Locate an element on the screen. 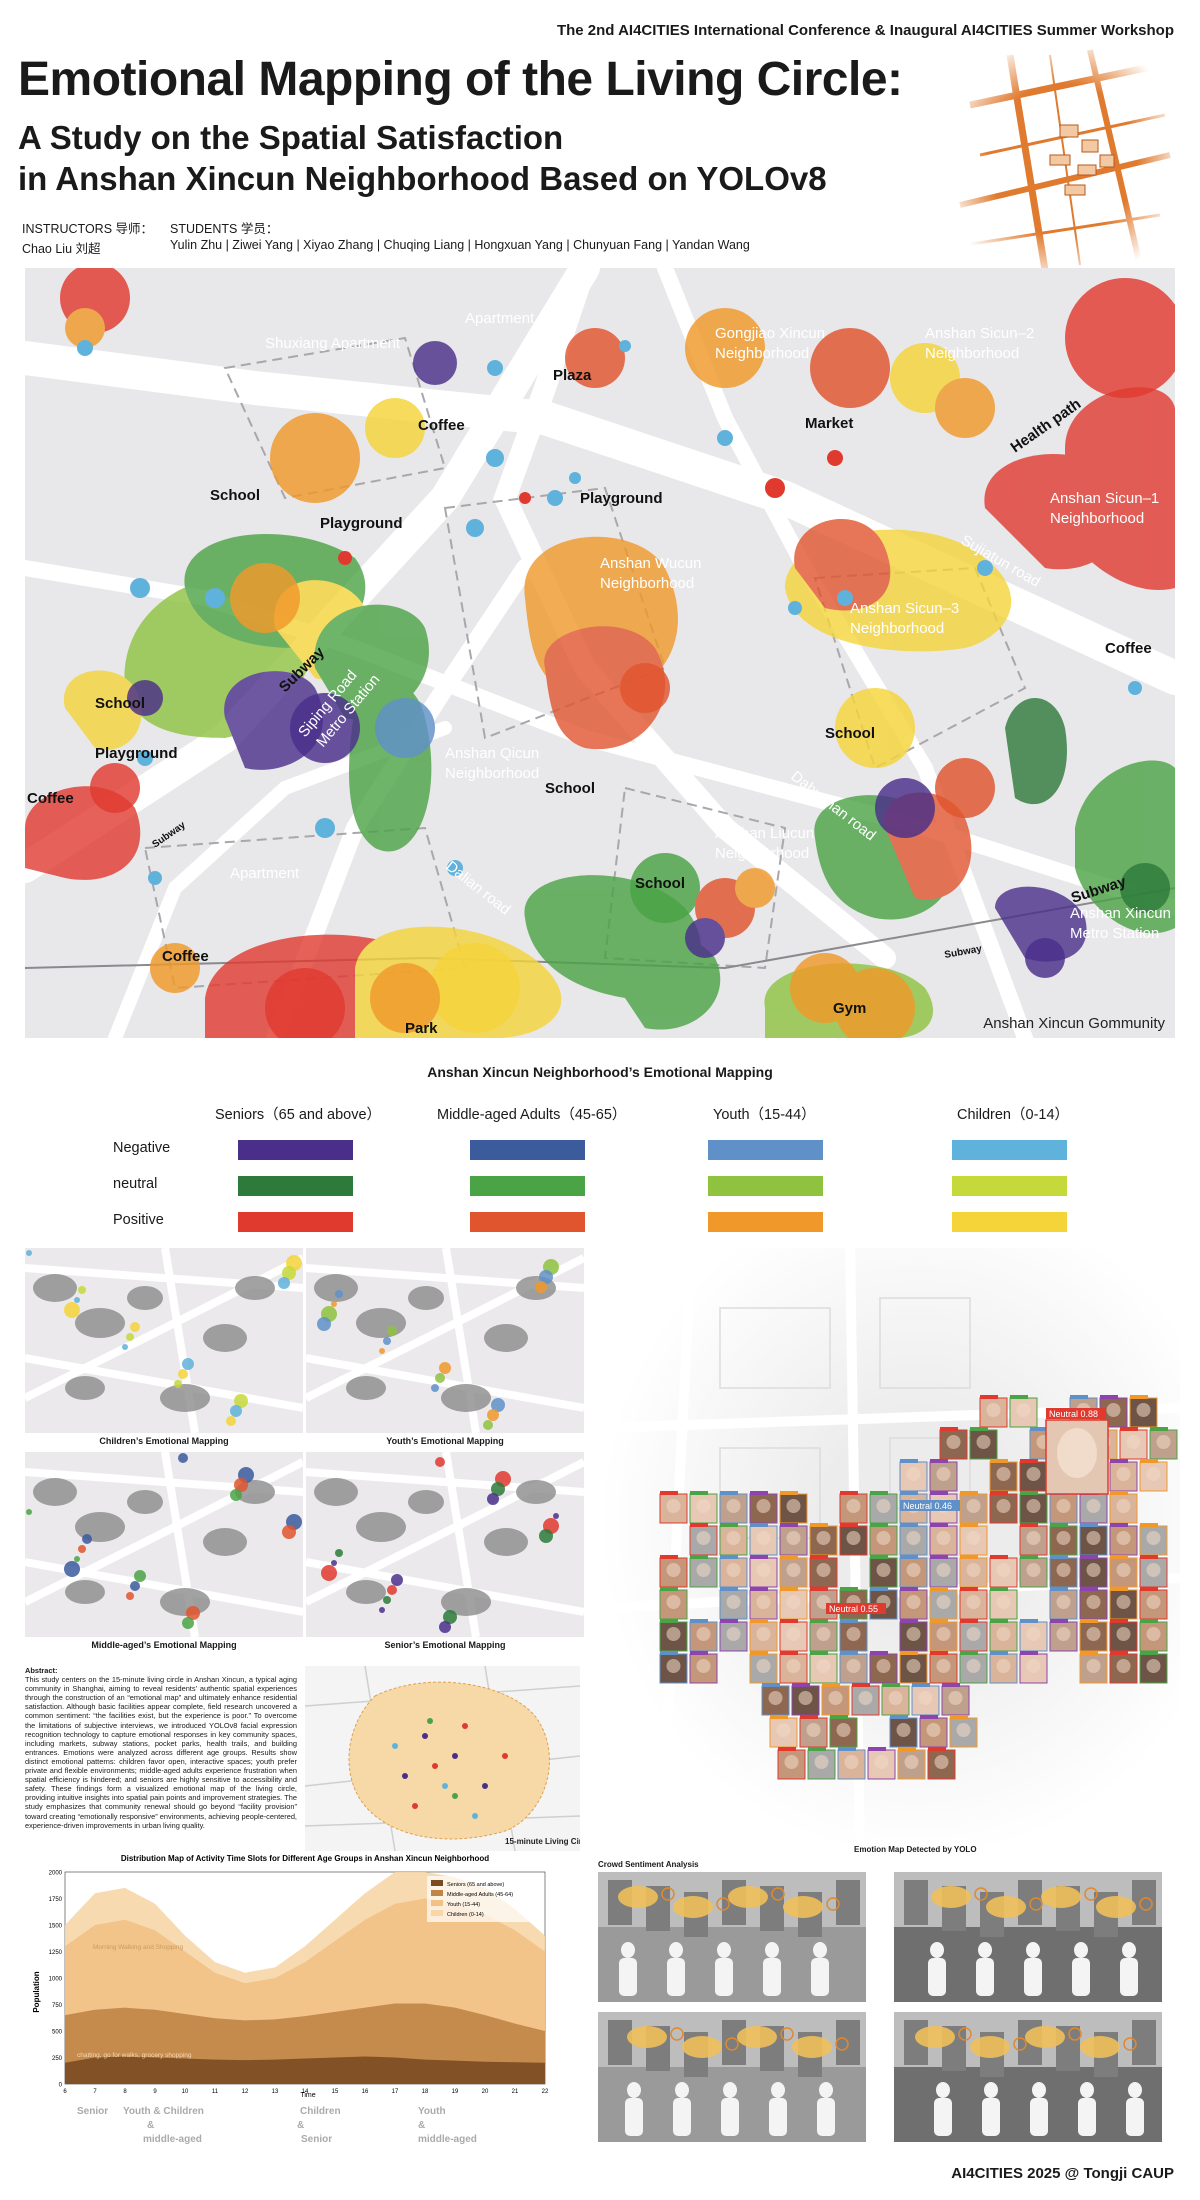 The width and height of the screenshot is (1200, 2200). place-label: Playground is located at coordinates (621, 498).